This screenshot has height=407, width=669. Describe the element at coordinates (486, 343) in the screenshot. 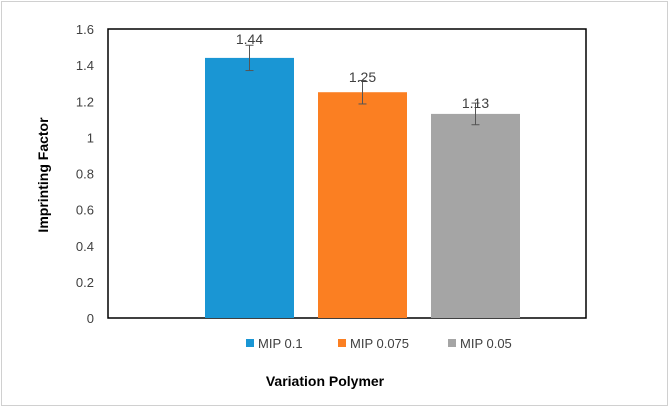

I see `legend-label: MIP 0.05` at that location.